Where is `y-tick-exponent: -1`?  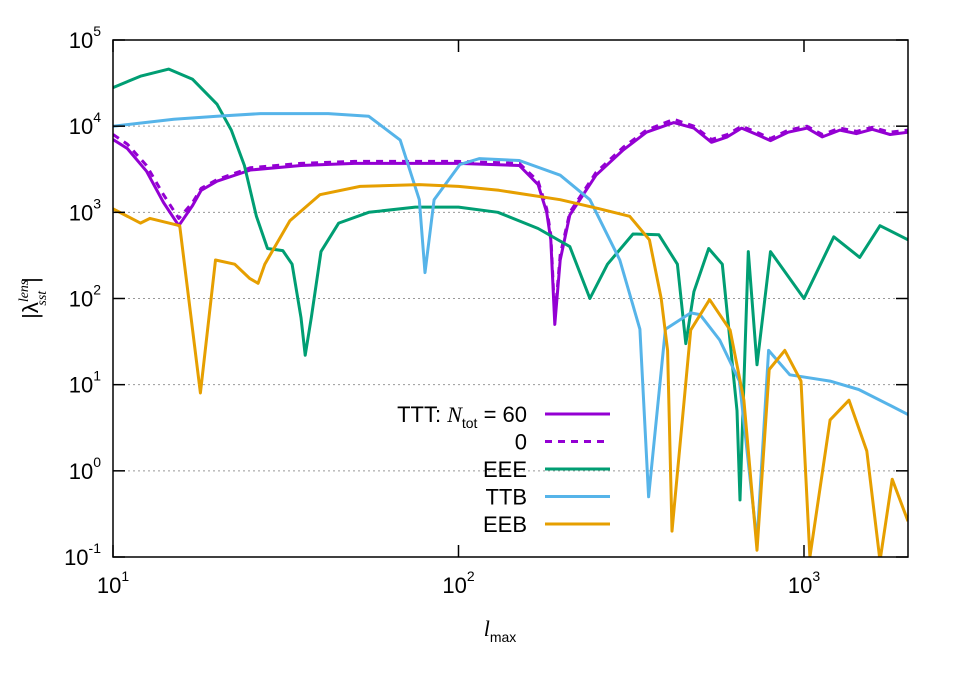 y-tick-exponent: -1 is located at coordinates (95, 548).